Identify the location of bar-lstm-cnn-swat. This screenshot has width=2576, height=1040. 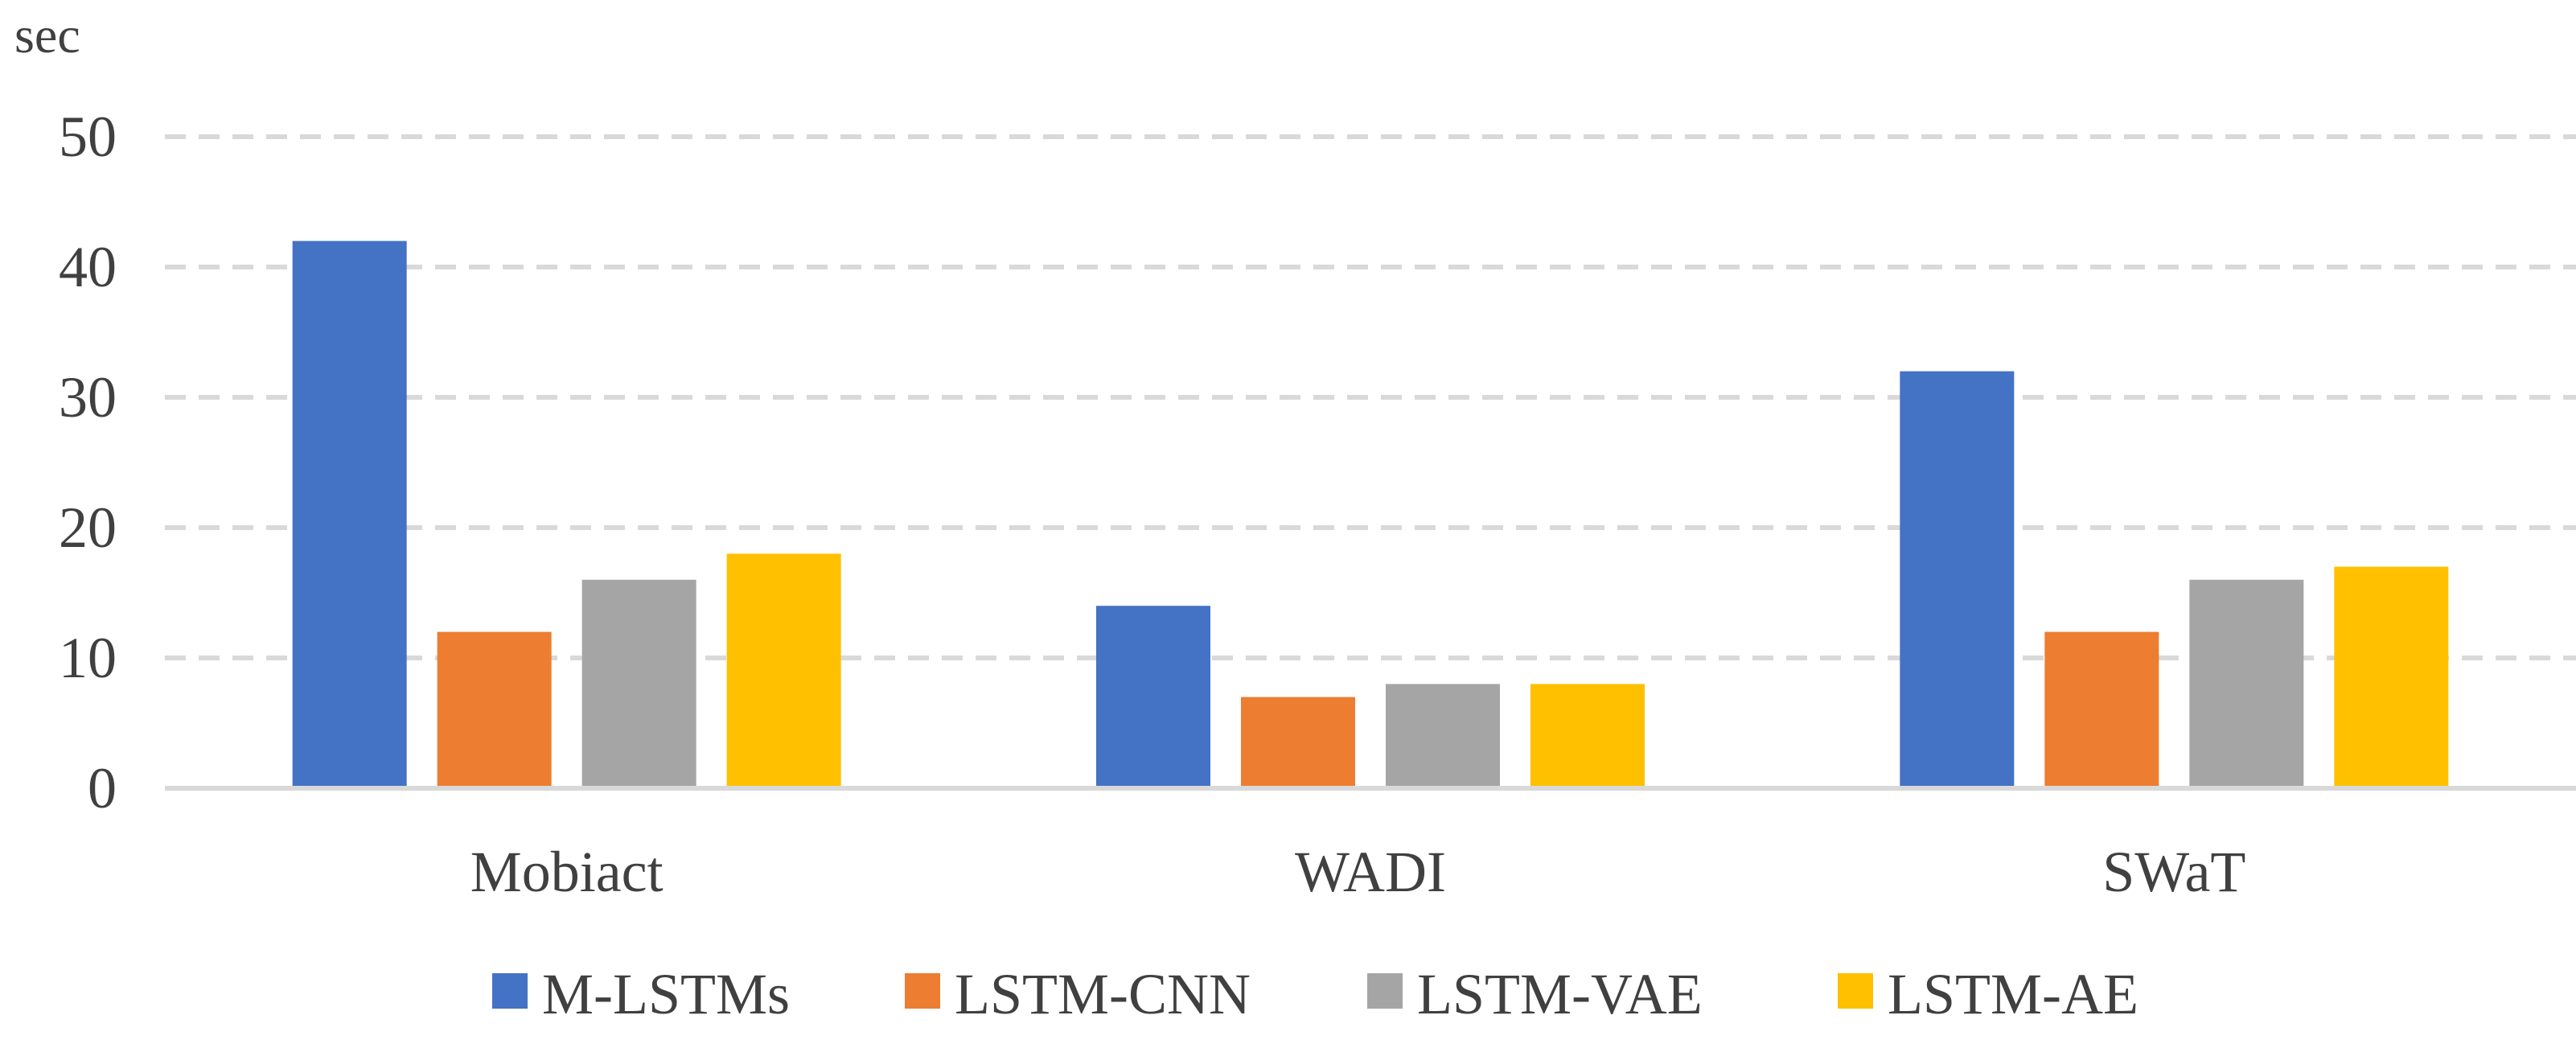
(2101, 709).